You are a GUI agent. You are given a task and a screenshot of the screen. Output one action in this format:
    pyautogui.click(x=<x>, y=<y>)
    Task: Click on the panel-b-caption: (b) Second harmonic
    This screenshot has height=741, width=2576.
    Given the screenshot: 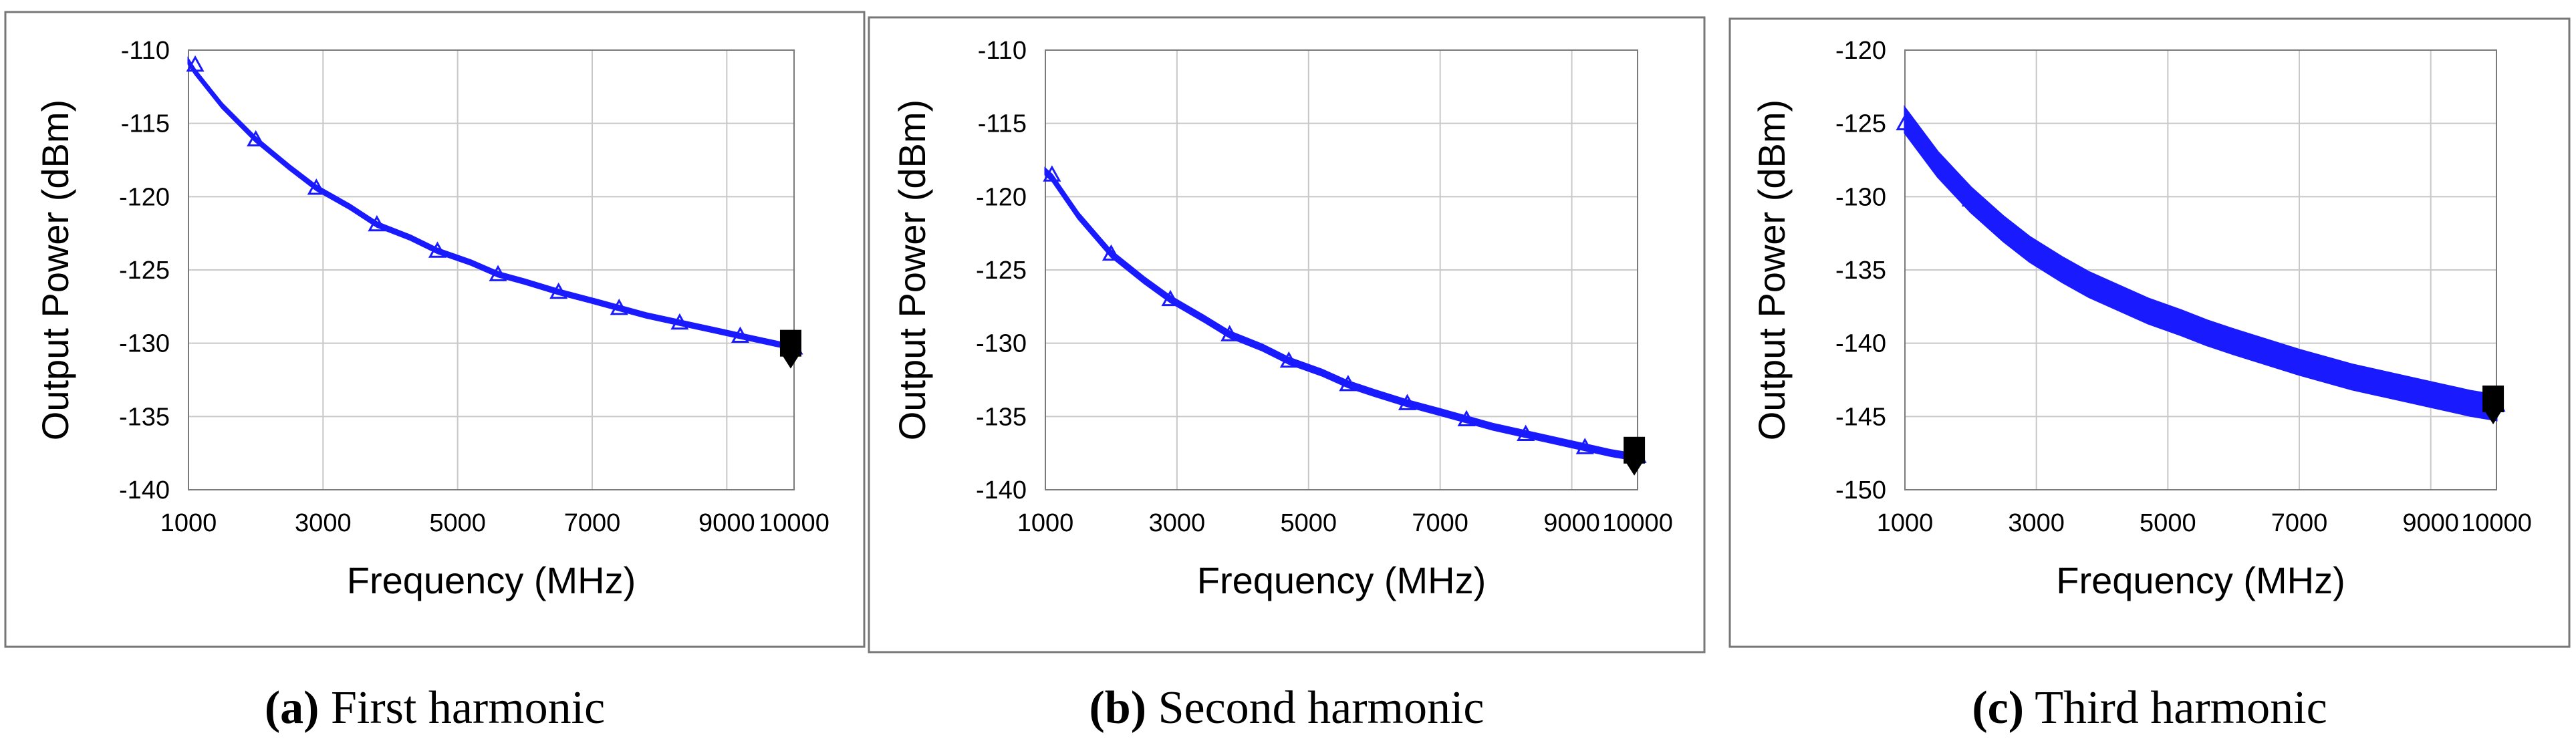 What is the action you would take?
    pyautogui.click(x=1287, y=708)
    